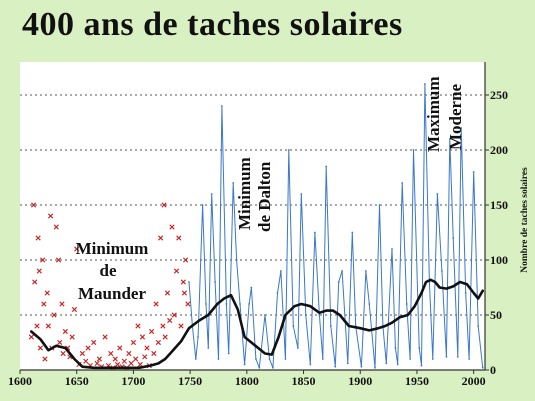 This screenshot has width=535, height=401. What do you see at coordinates (304, 381) in the screenshot?
I see `x-tick-label: 1850` at bounding box center [304, 381].